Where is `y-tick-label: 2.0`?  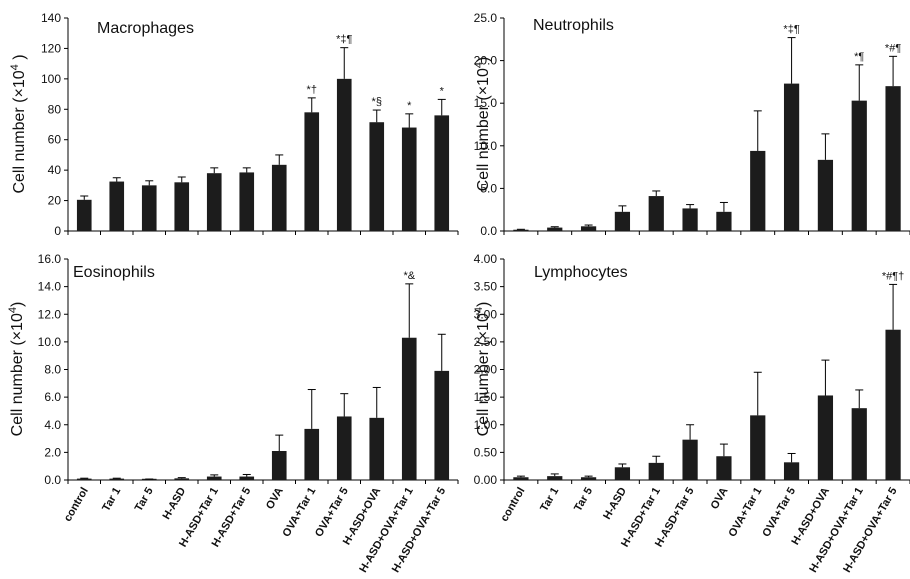
y-tick-label: 2.0 is located at coordinates (52, 452).